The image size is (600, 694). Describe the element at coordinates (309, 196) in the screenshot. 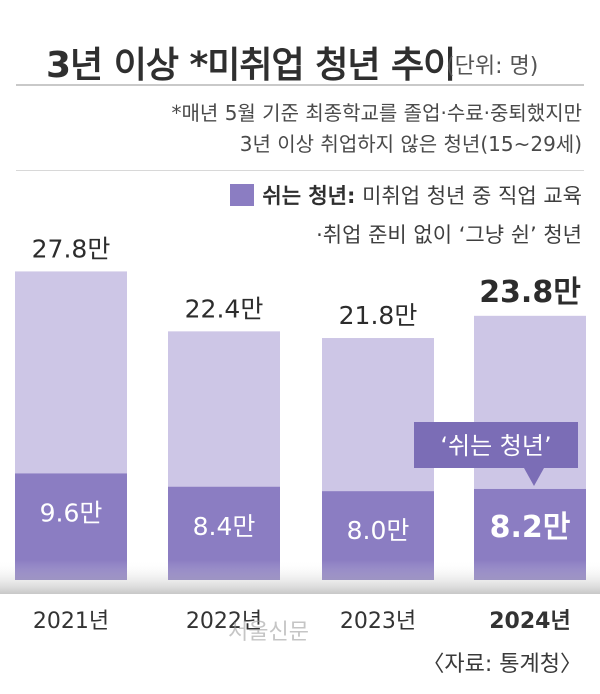

I see `legend-label: 쉬는 청년:` at that location.